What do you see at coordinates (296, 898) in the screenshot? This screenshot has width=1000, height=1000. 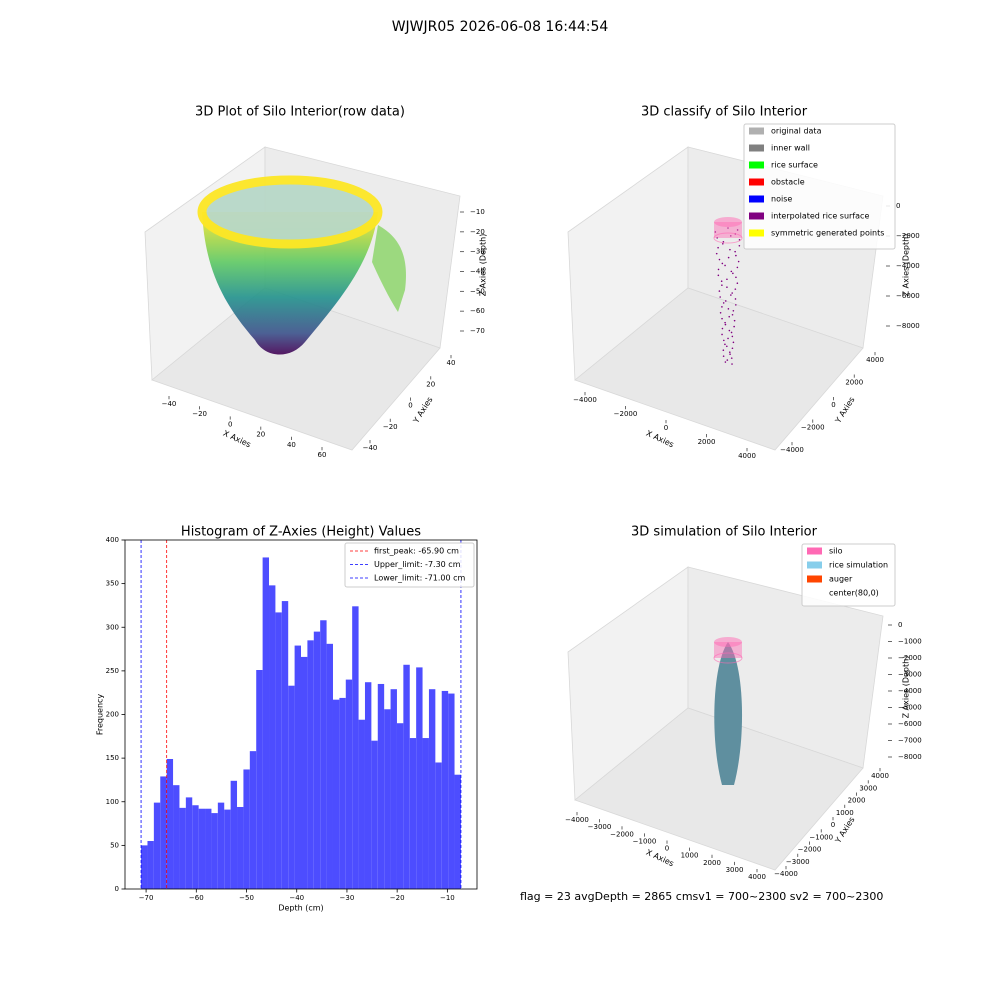 I see `x-tick-label: −40` at bounding box center [296, 898].